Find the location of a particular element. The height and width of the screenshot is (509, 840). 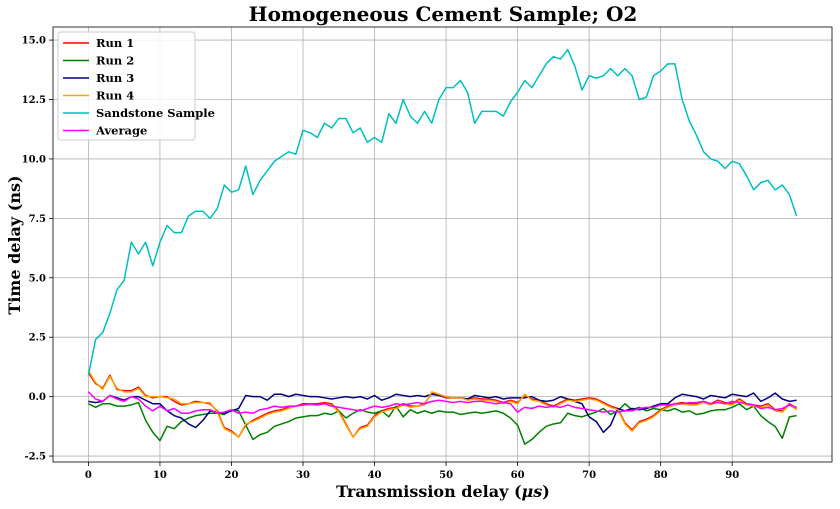

y-tick-label: 12.5 is located at coordinates (34, 100).